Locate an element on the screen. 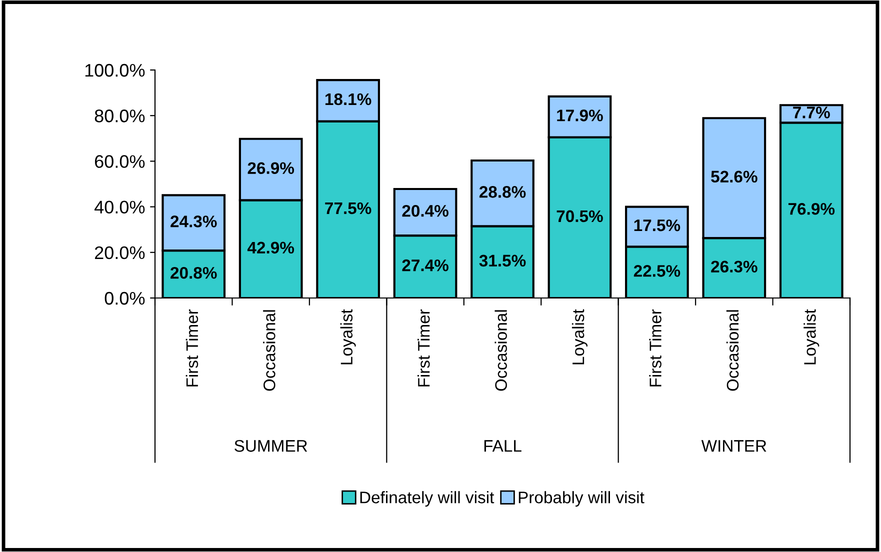 This screenshot has height=552, width=881. y-tick-label: 0.0% is located at coordinates (124, 298).